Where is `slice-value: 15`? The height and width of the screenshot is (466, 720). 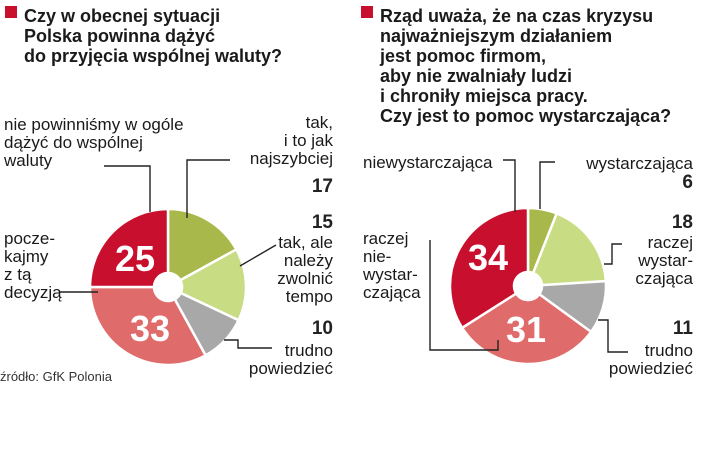
slice-value: 15 is located at coordinates (323, 222).